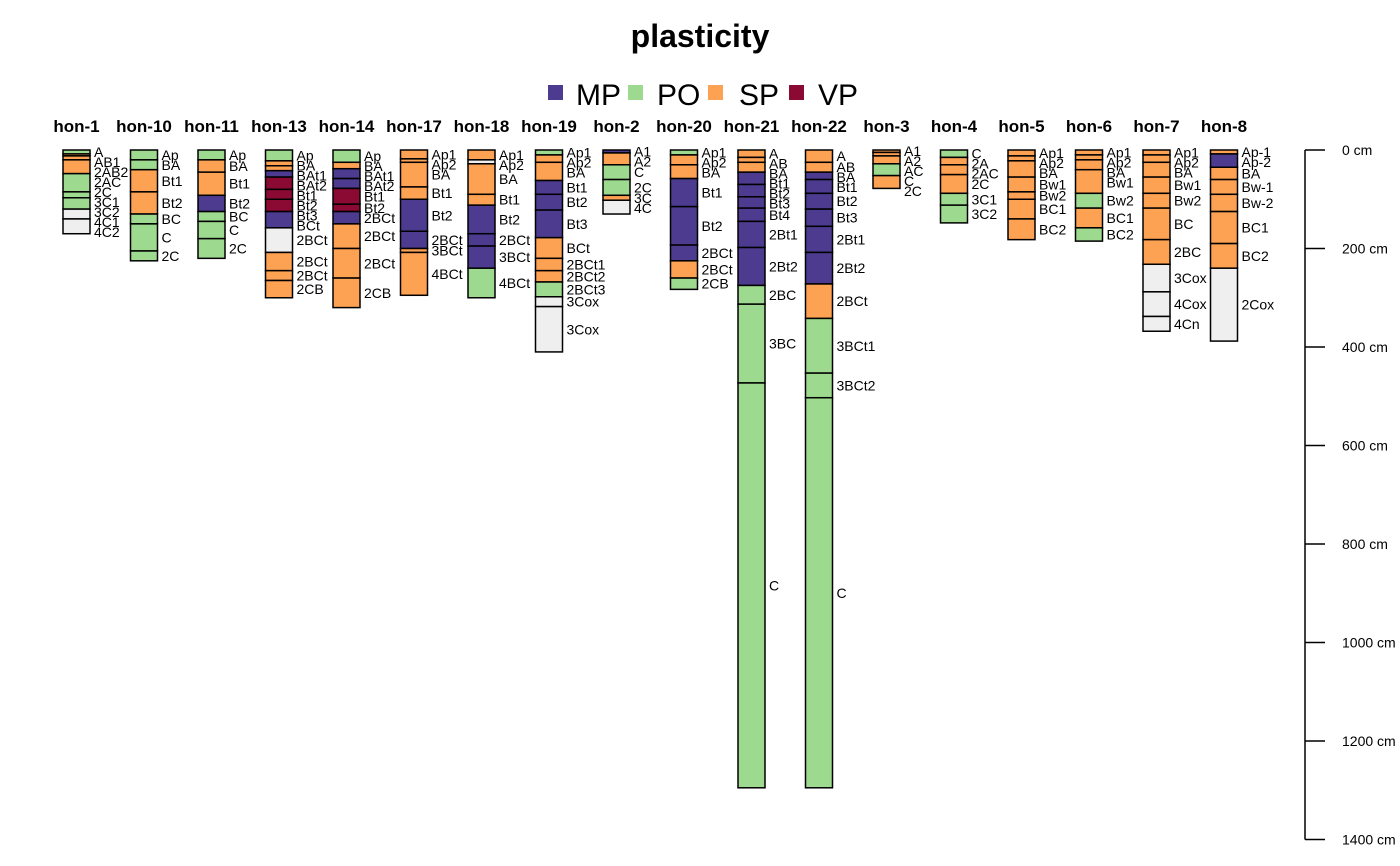  Describe the element at coordinates (752, 126) in the screenshot. I see `profile-id-label: hon-21` at that location.